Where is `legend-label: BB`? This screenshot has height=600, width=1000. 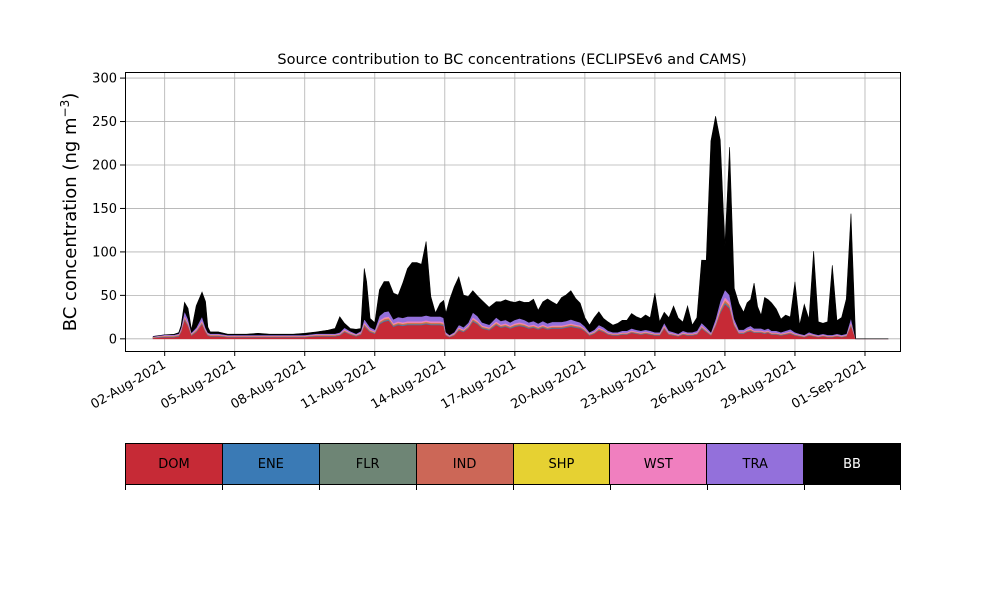 legend-label: BB is located at coordinates (852, 464).